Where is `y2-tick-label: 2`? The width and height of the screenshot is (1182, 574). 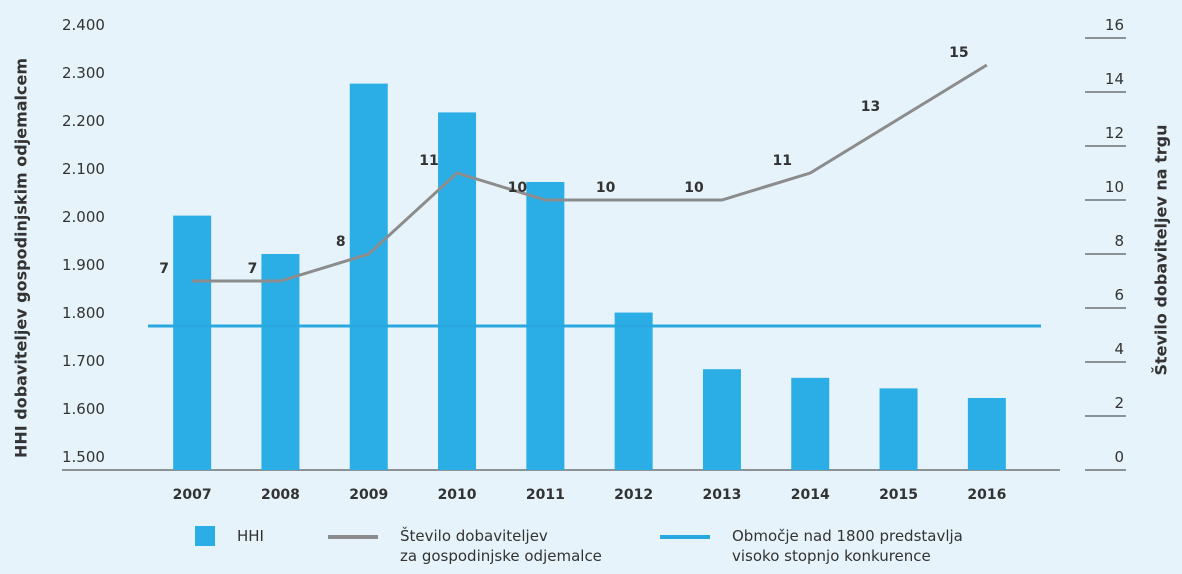 y2-tick-label: 2 is located at coordinates (1119, 403).